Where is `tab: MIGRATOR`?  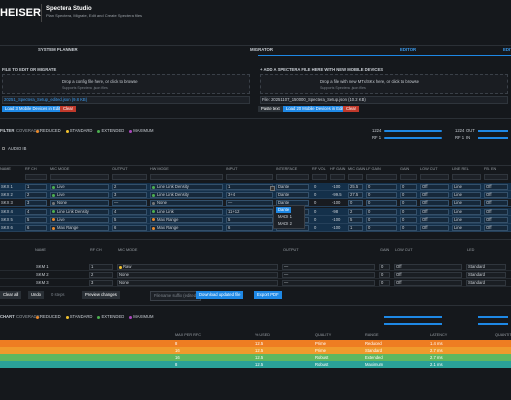
tab: MIGRATOR is located at coordinates (261, 49).